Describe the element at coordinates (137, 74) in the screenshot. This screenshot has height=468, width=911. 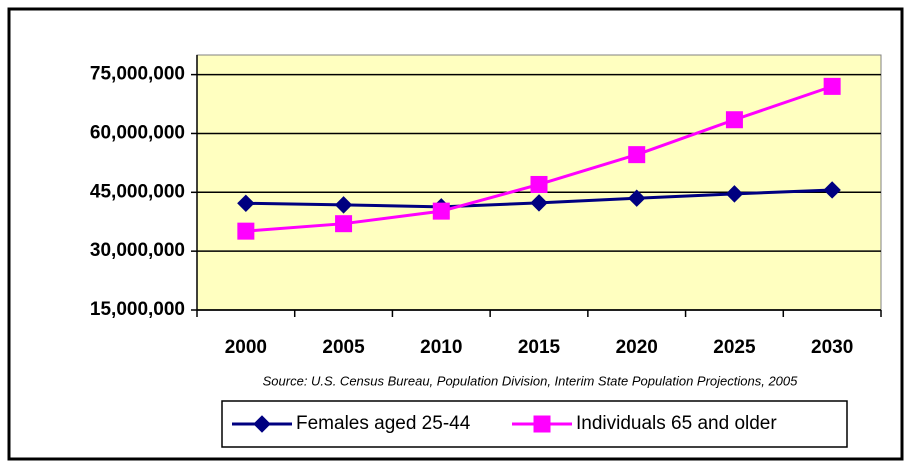
I see `y-tick-label: 75,000,000` at that location.